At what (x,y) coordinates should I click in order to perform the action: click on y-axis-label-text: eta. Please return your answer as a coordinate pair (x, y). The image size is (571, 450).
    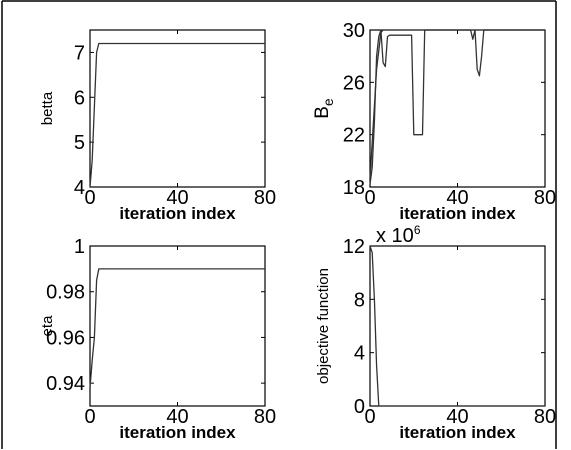
    Looking at the image, I should click on (47, 326).